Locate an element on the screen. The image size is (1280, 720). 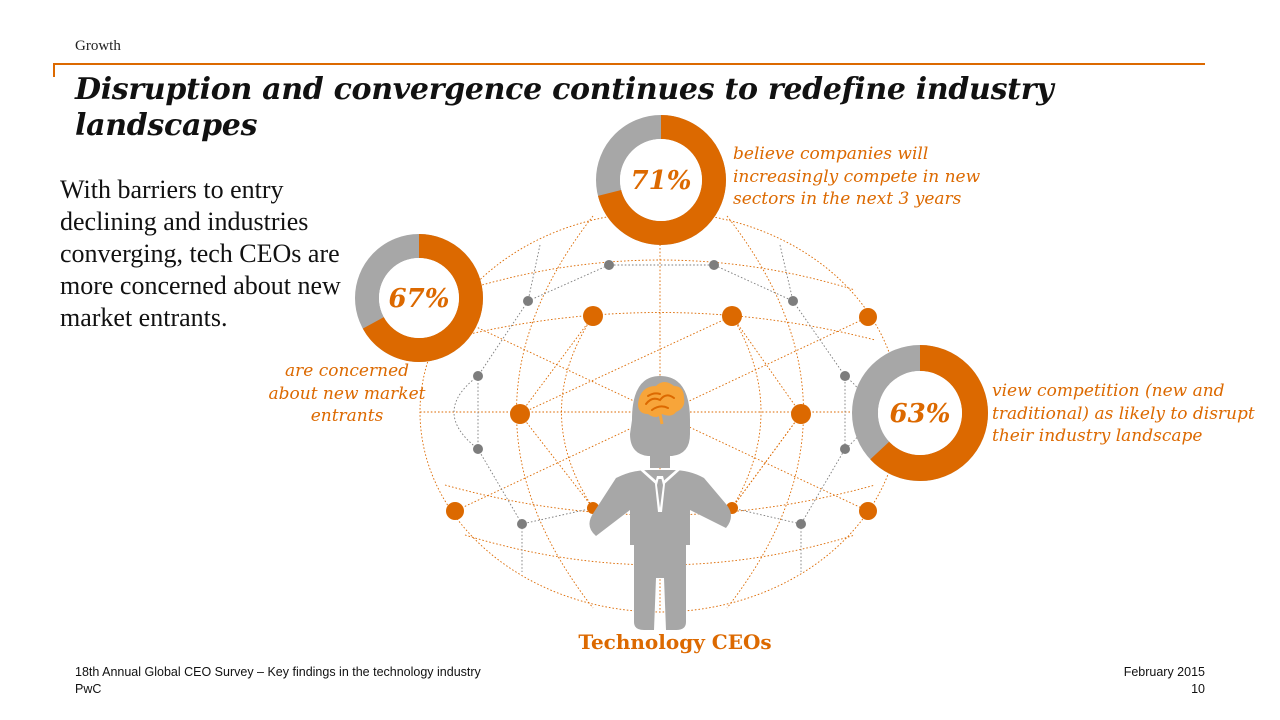
donut-chart-63: 63% is located at coordinates (920, 413).